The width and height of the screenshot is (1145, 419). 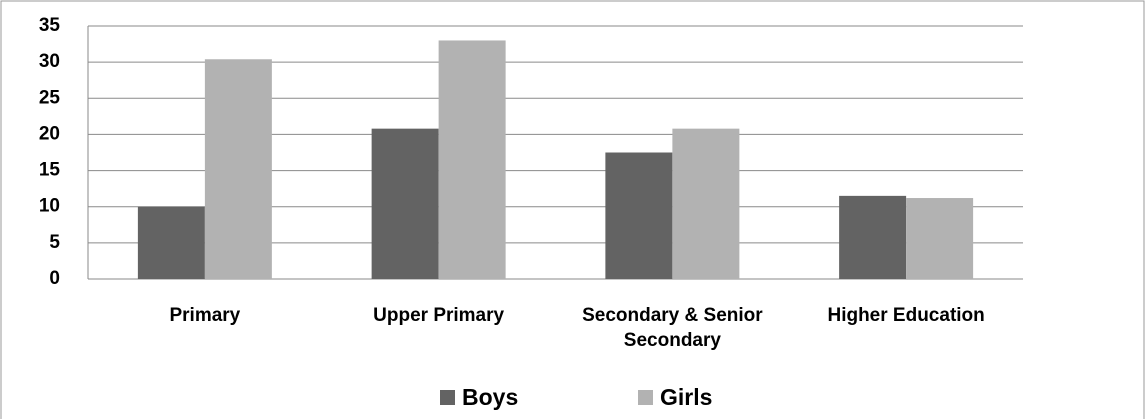 I want to click on x-tick-label: Primary, so click(x=205, y=315).